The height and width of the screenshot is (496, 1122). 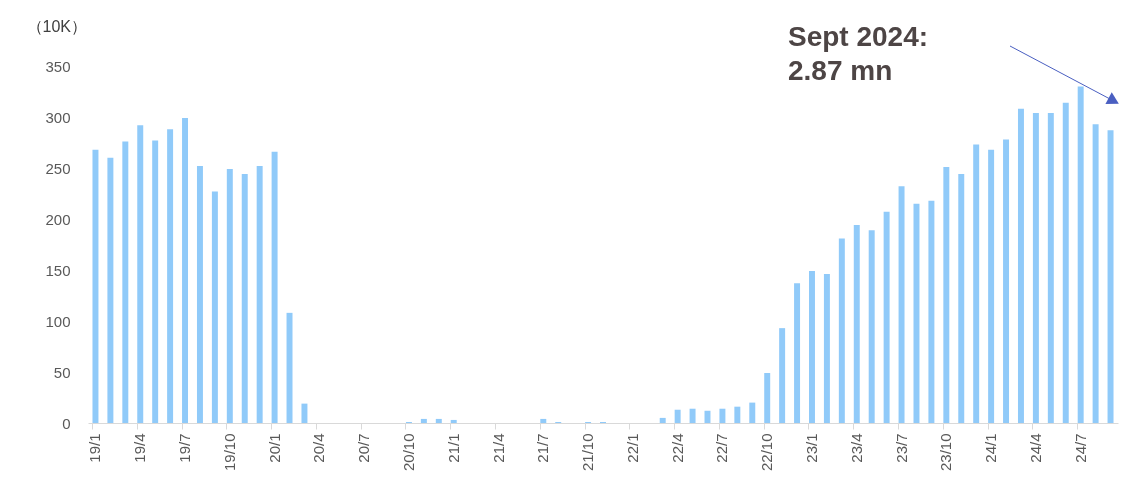 What do you see at coordinates (632, 448) in the screenshot?
I see `x-tick-label: 22/1` at bounding box center [632, 448].